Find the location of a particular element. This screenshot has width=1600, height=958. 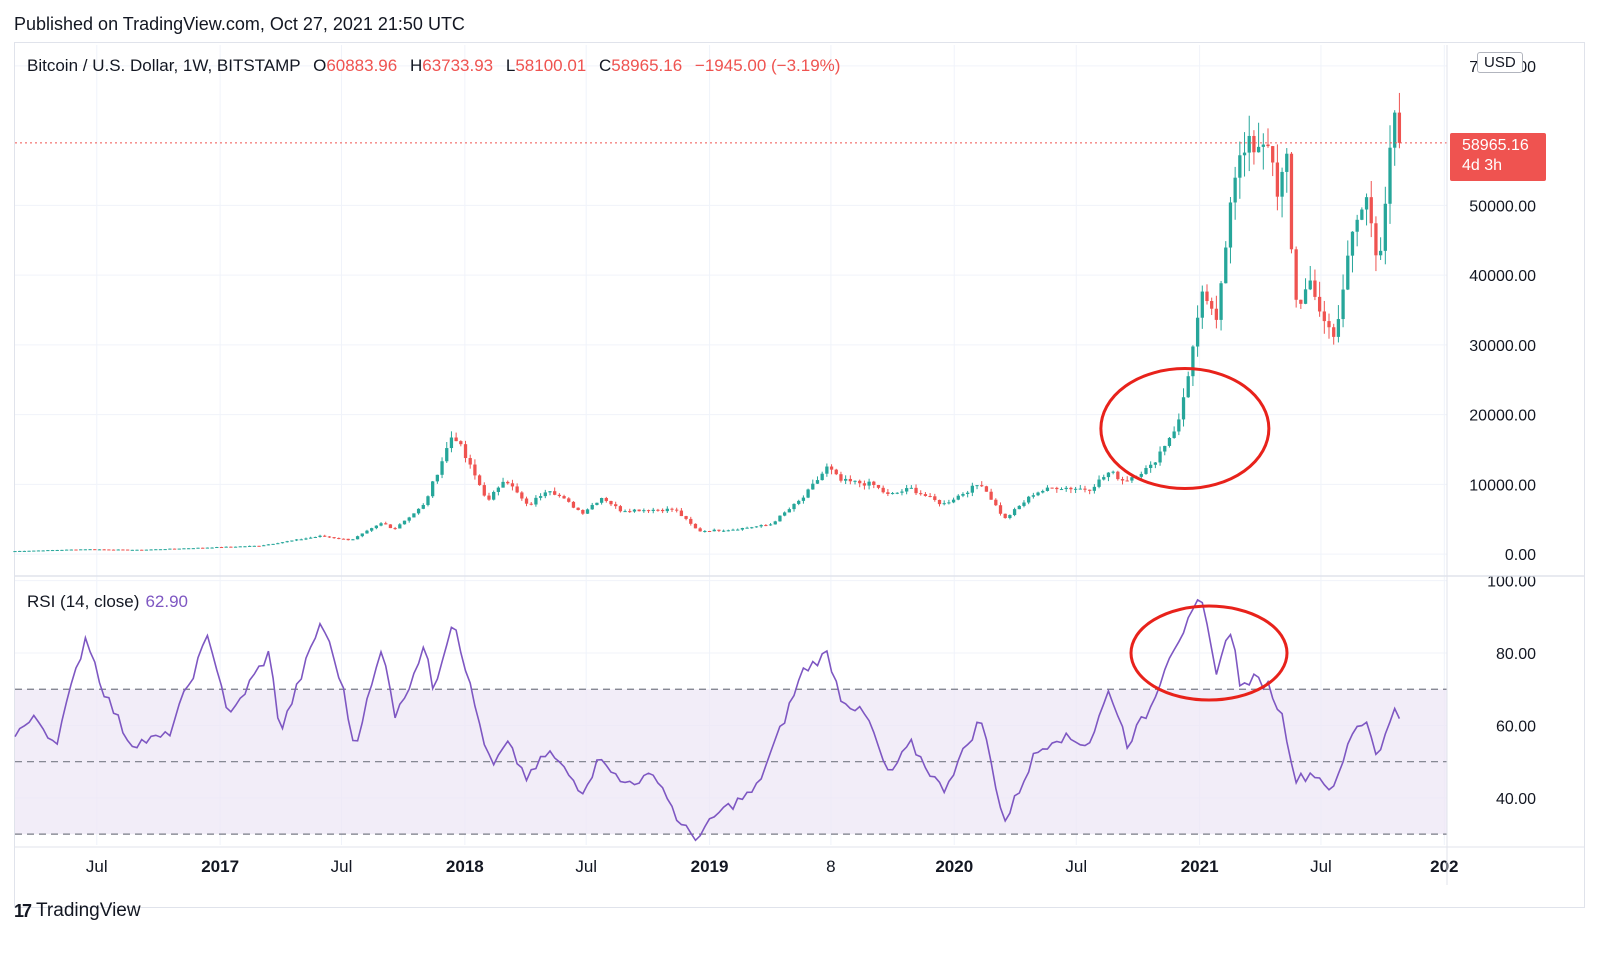

candle-countdown: 4d 3h is located at coordinates (1482, 165).